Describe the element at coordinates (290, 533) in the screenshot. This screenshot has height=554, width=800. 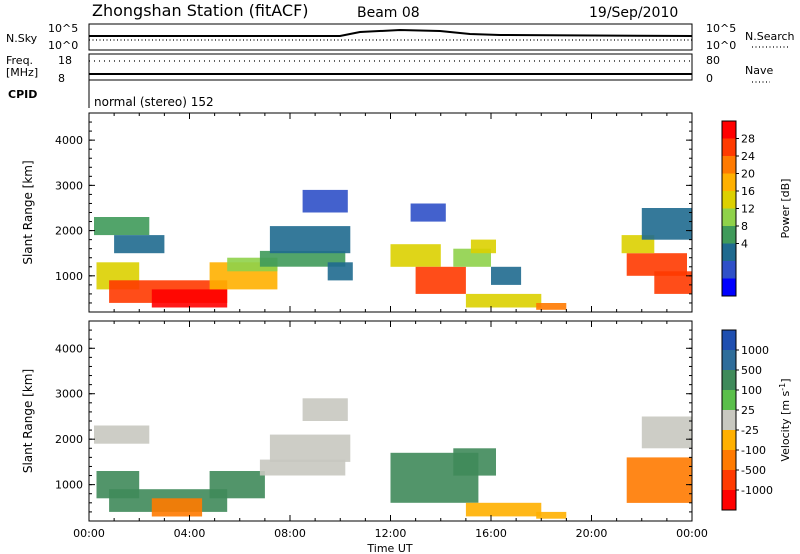
I see `x-tick-label: 08:00` at that location.